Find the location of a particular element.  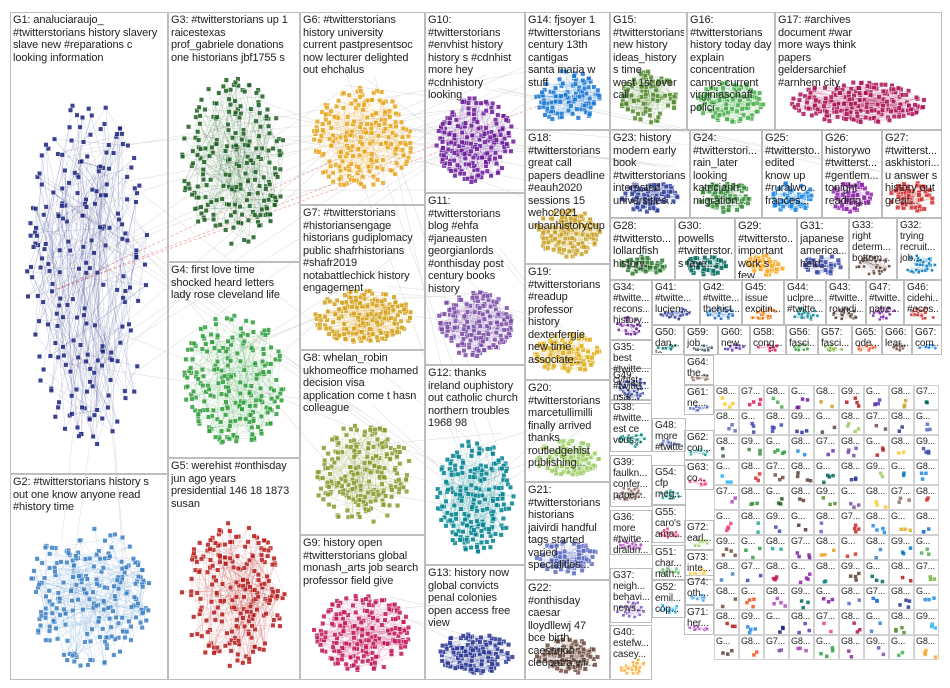

group-box-g7 is located at coordinates (362, 277).